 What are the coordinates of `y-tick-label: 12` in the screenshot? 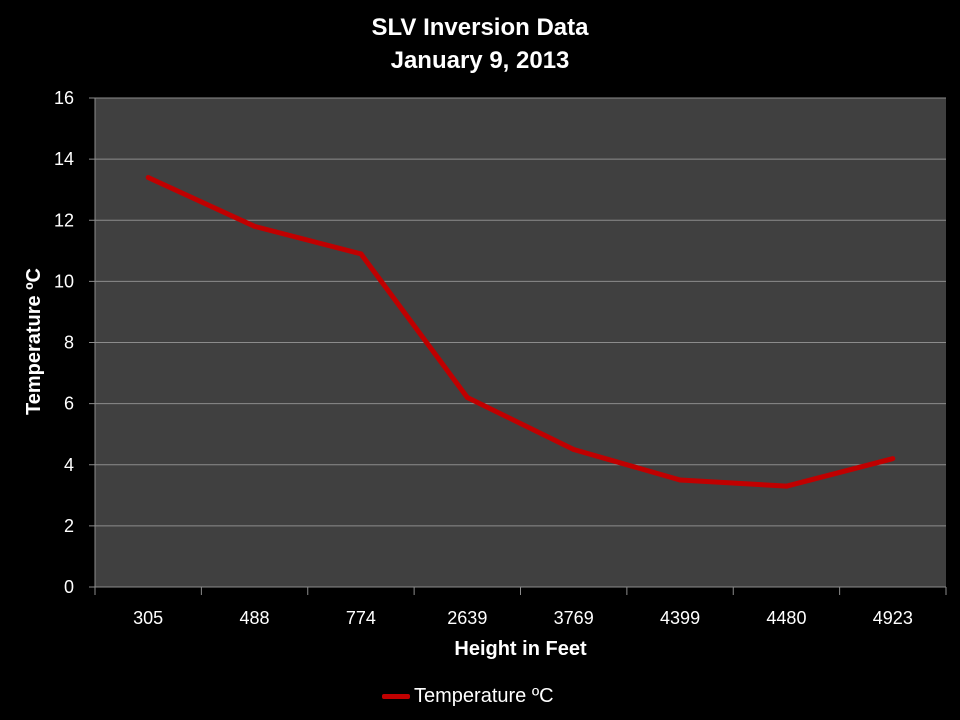 It's located at (64, 220).